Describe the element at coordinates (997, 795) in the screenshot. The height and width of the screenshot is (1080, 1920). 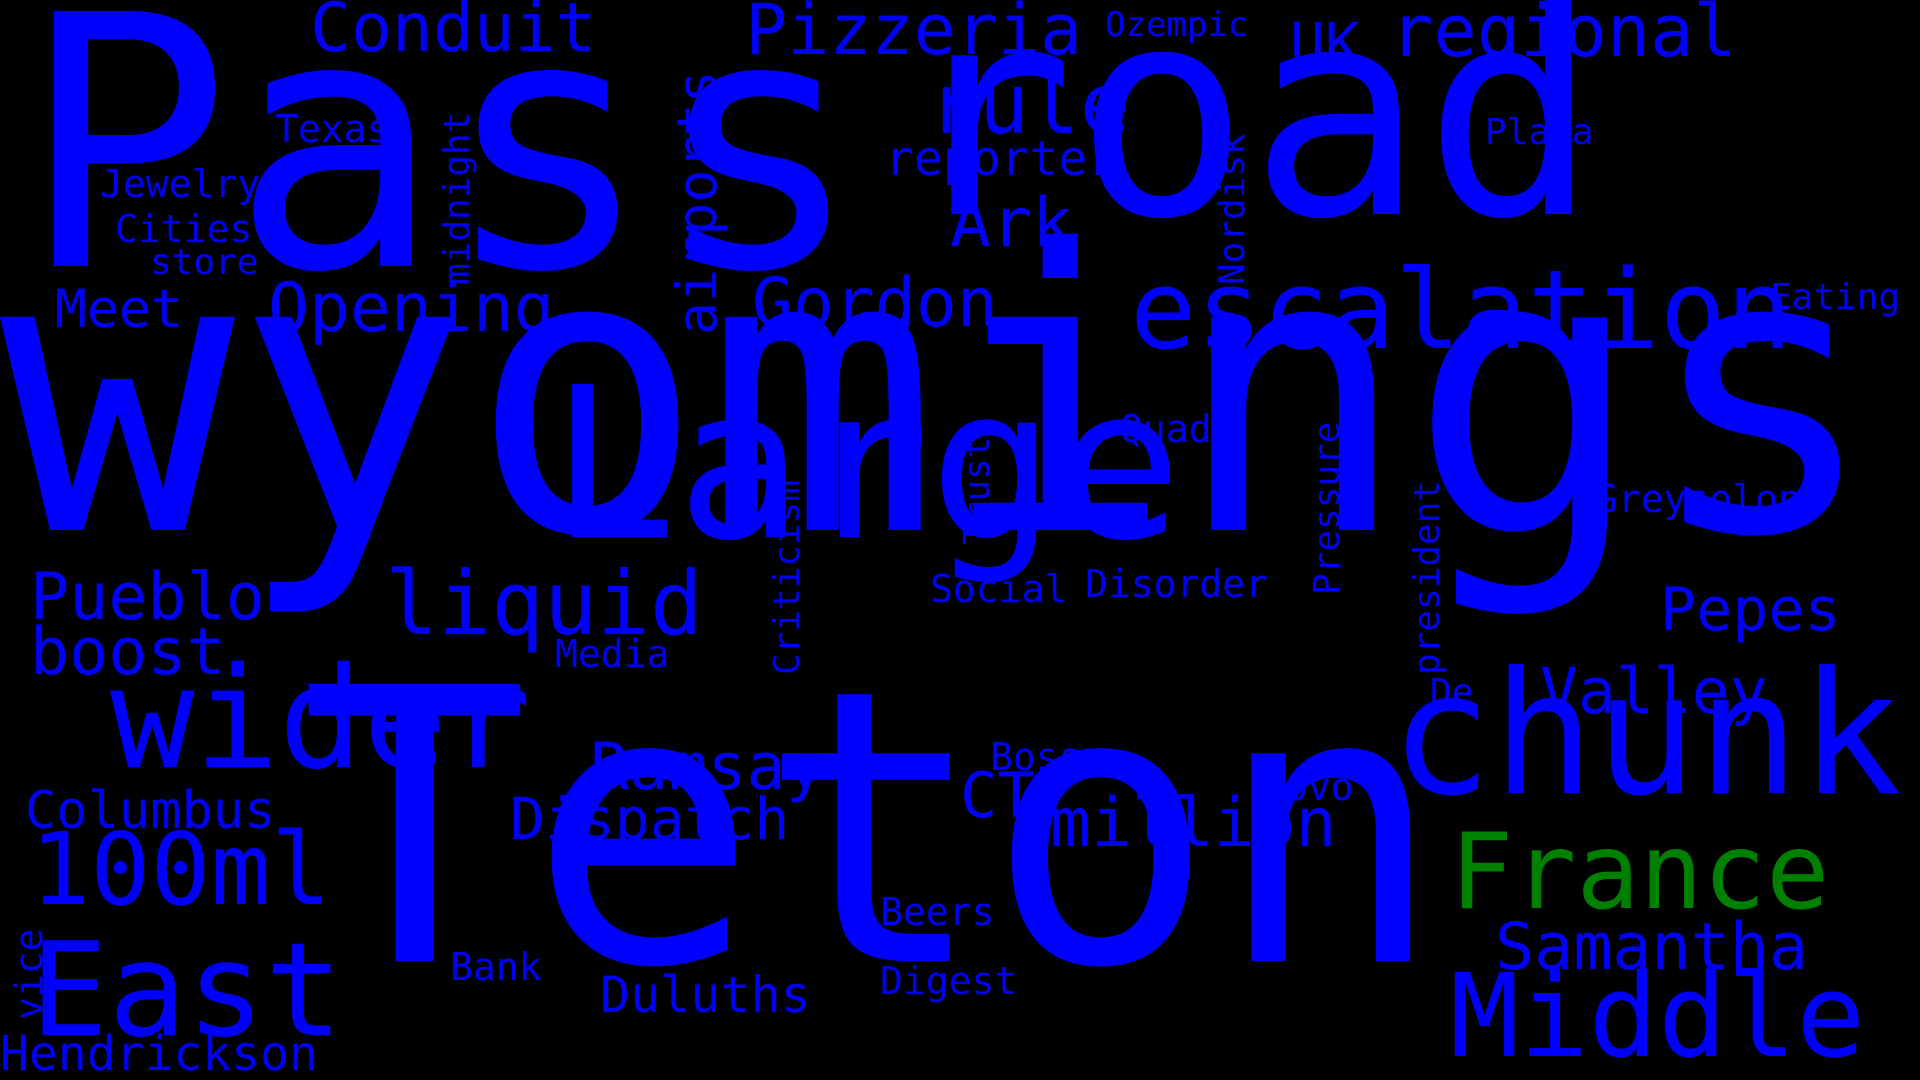
I see `cloud-word-ct: CT` at that location.